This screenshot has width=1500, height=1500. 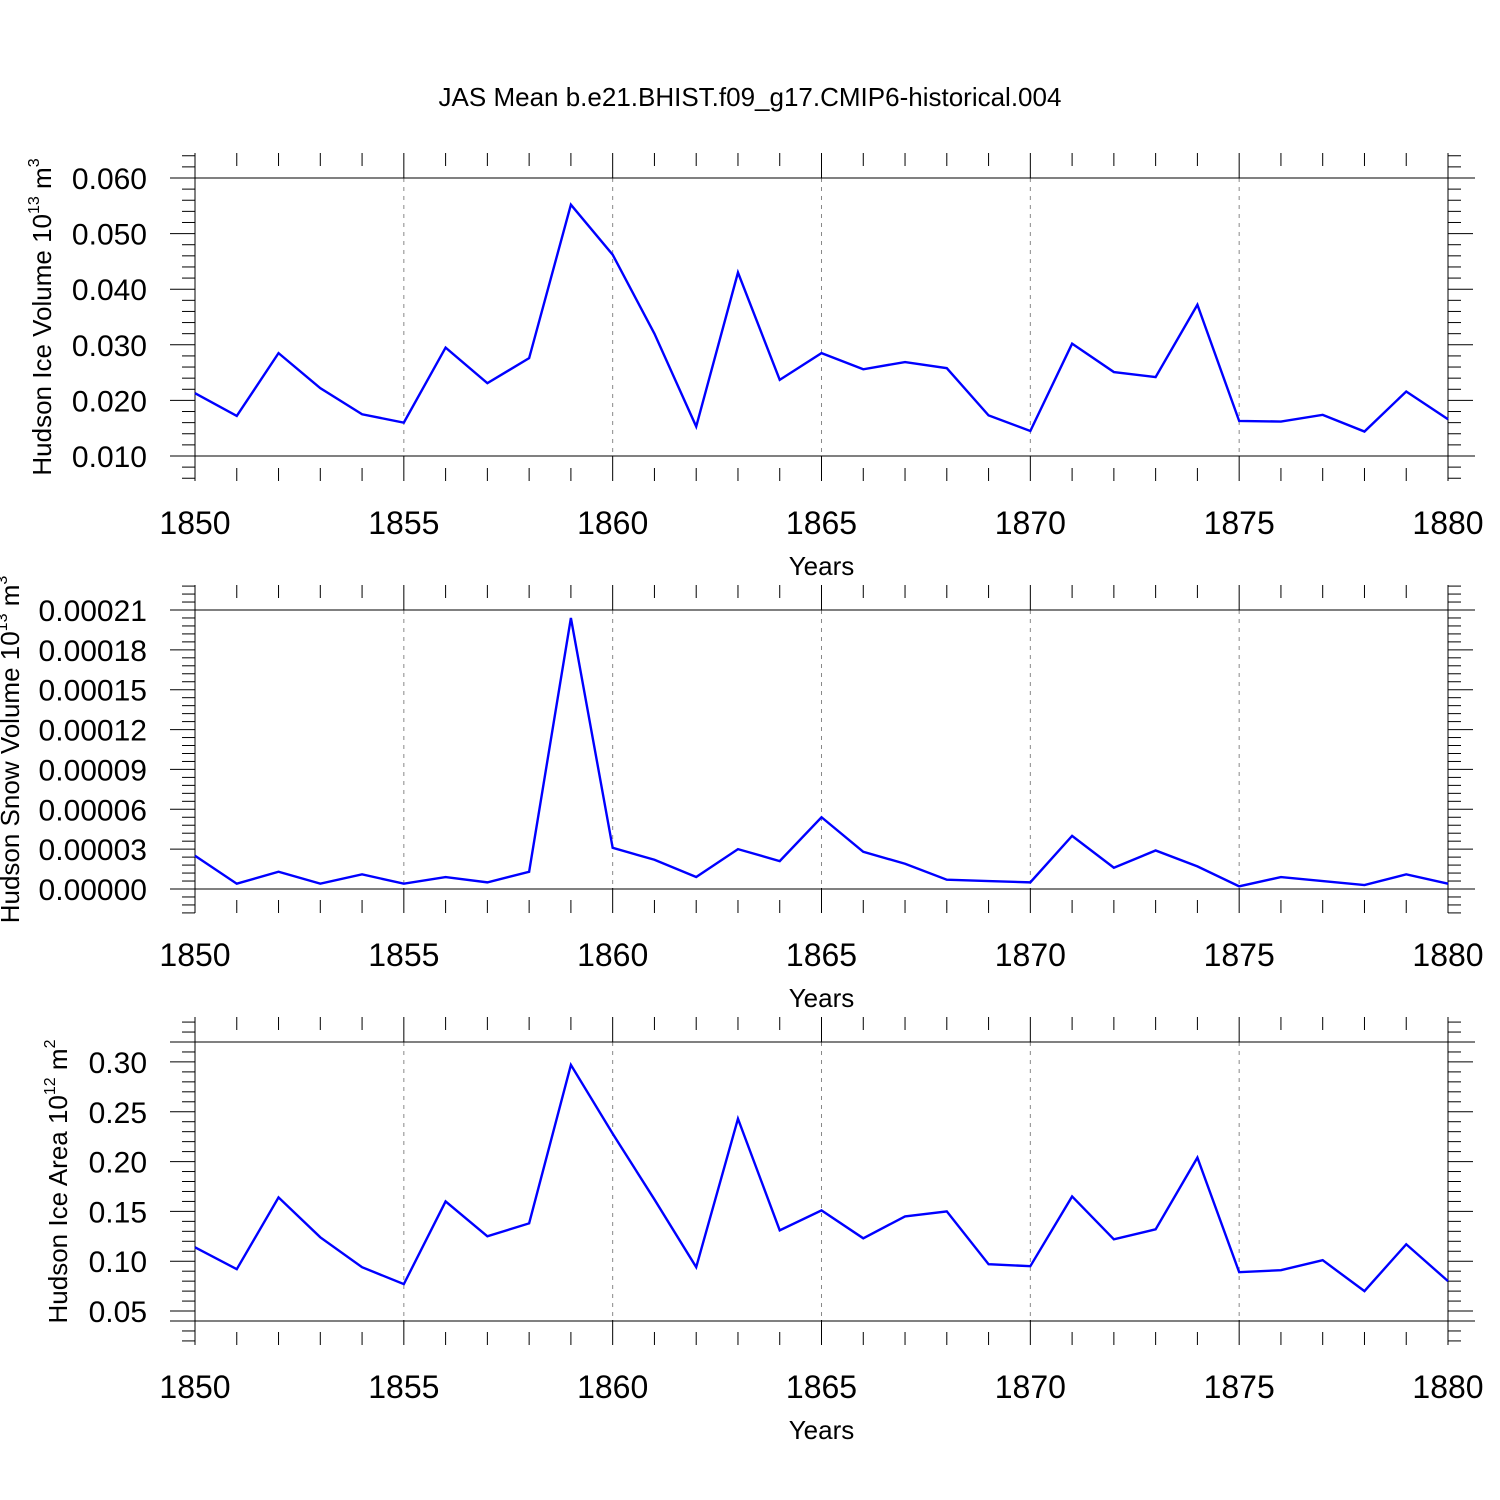 What do you see at coordinates (118, 1063) in the screenshot?
I see `y-tick-label: 0.30` at bounding box center [118, 1063].